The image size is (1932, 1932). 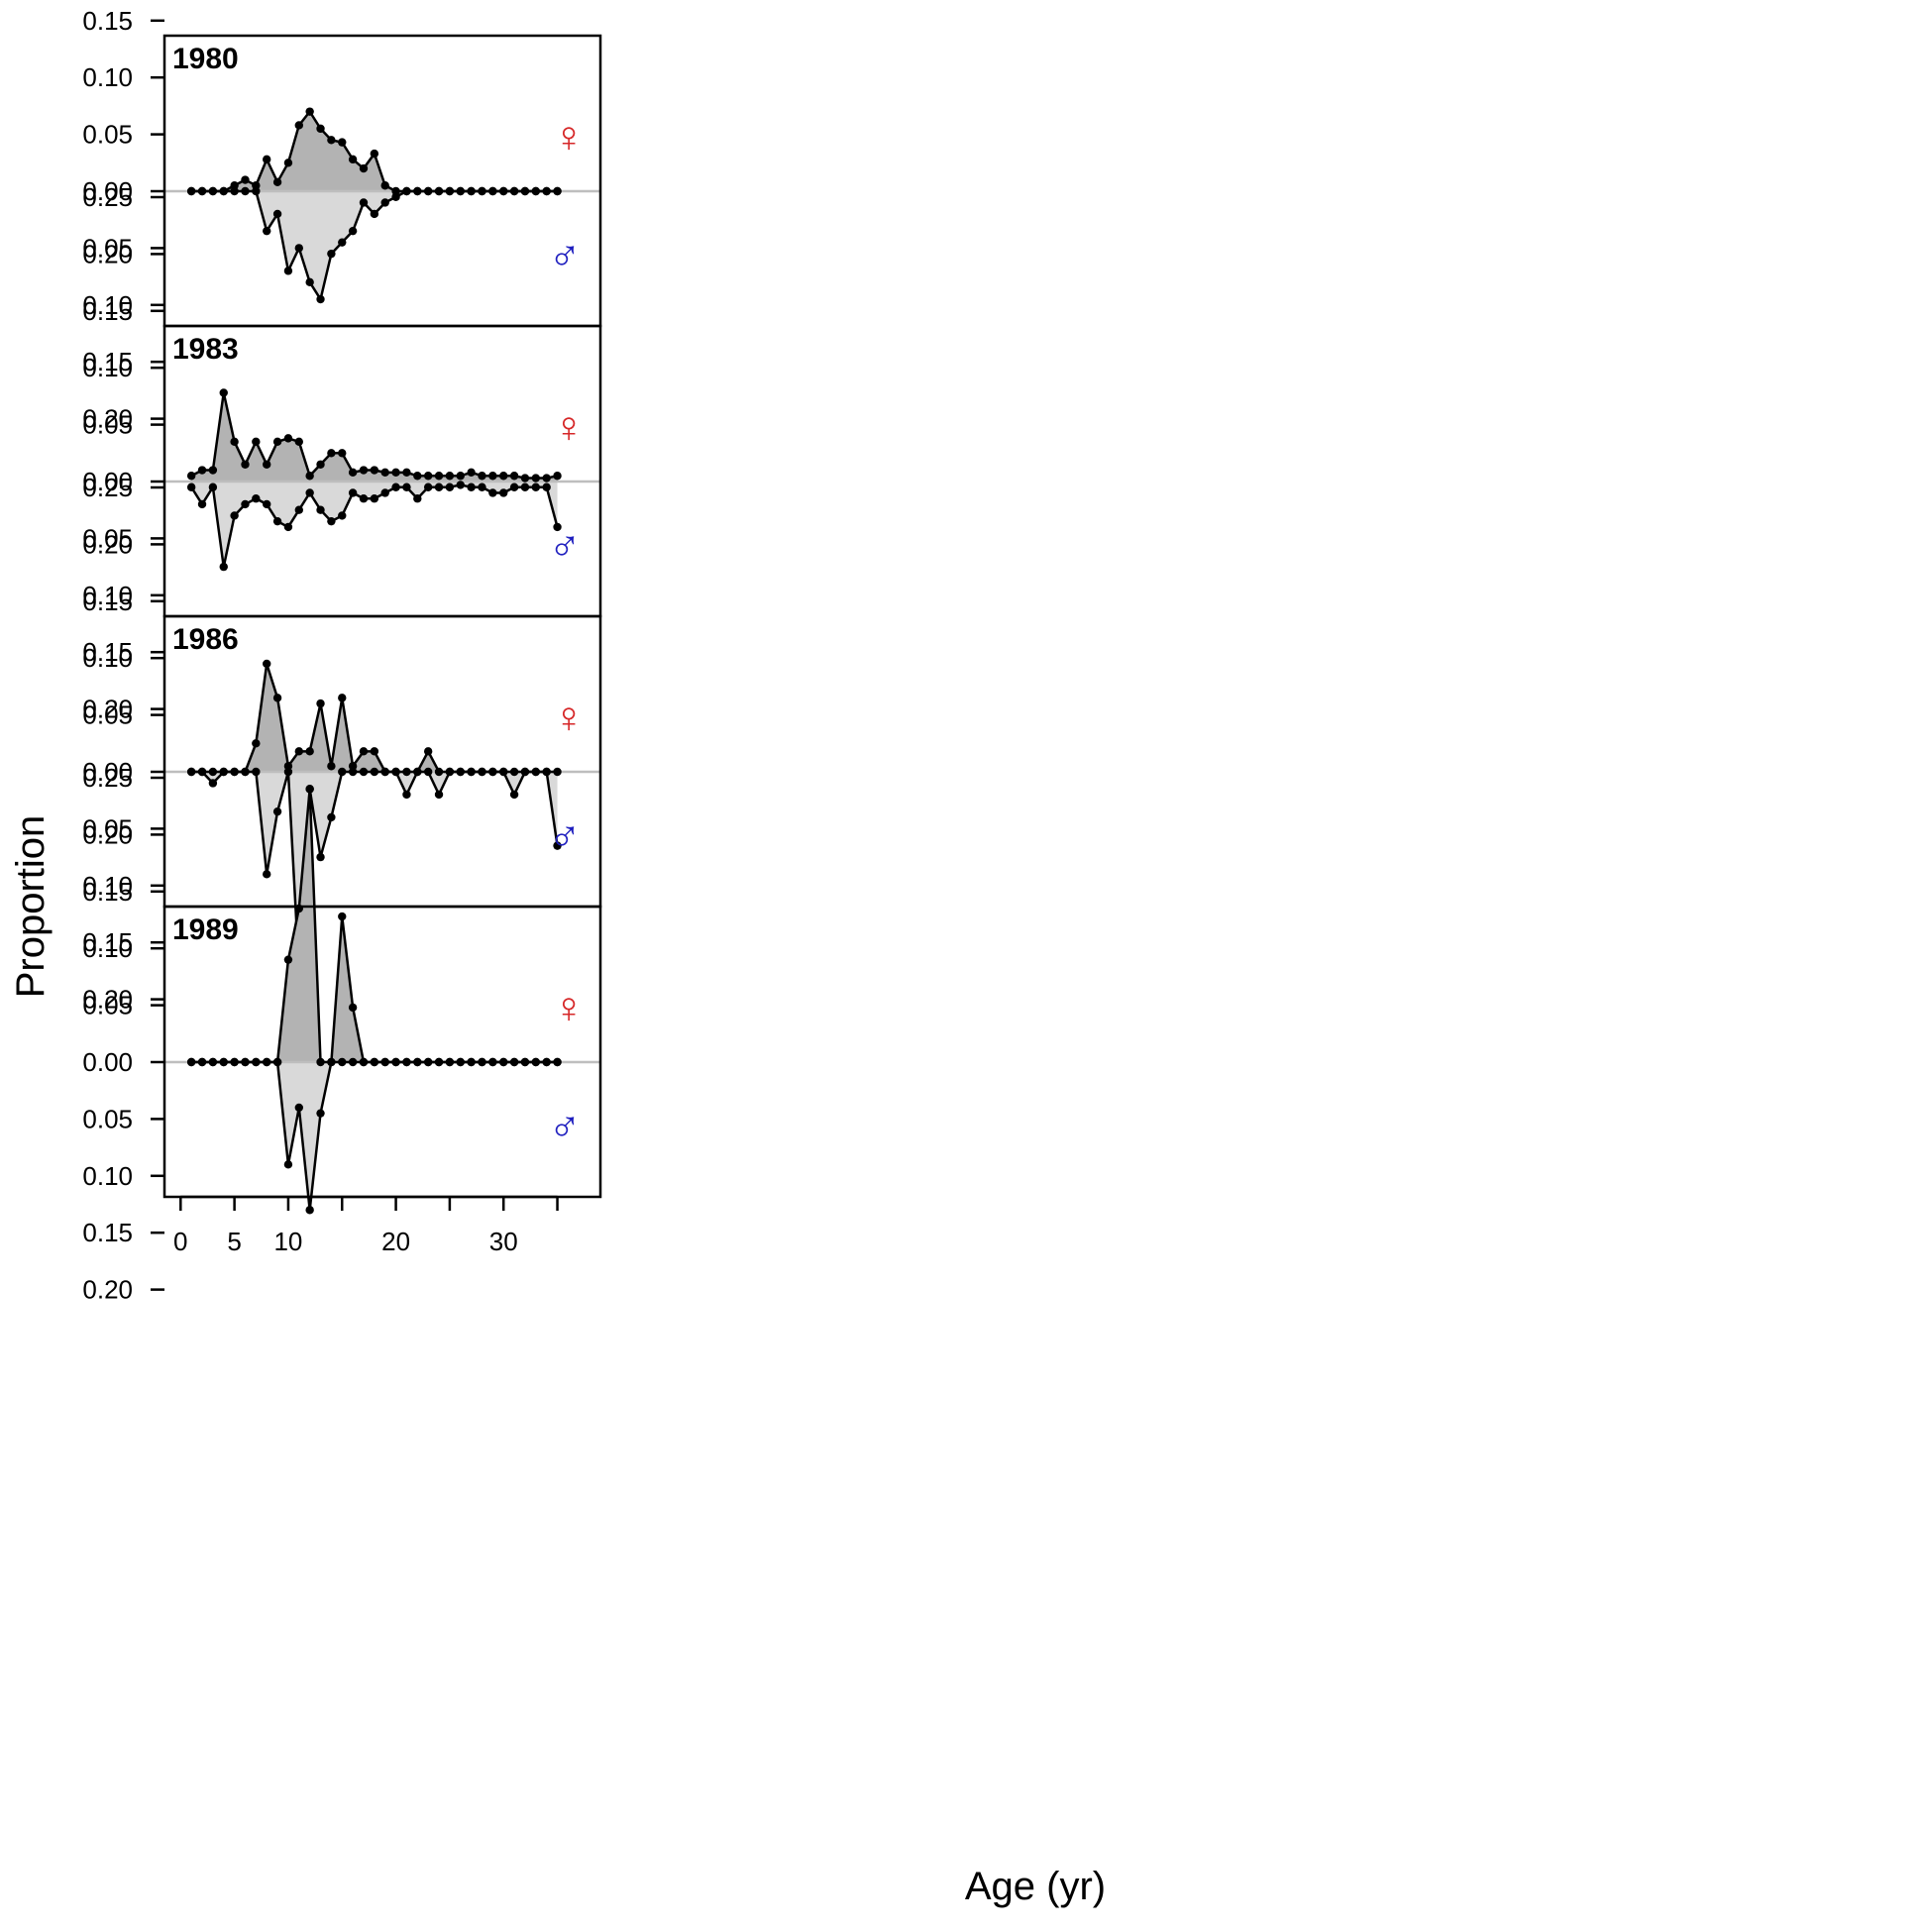 What do you see at coordinates (206, 639) in the screenshot?
I see `panel-year-label: 1986` at bounding box center [206, 639].